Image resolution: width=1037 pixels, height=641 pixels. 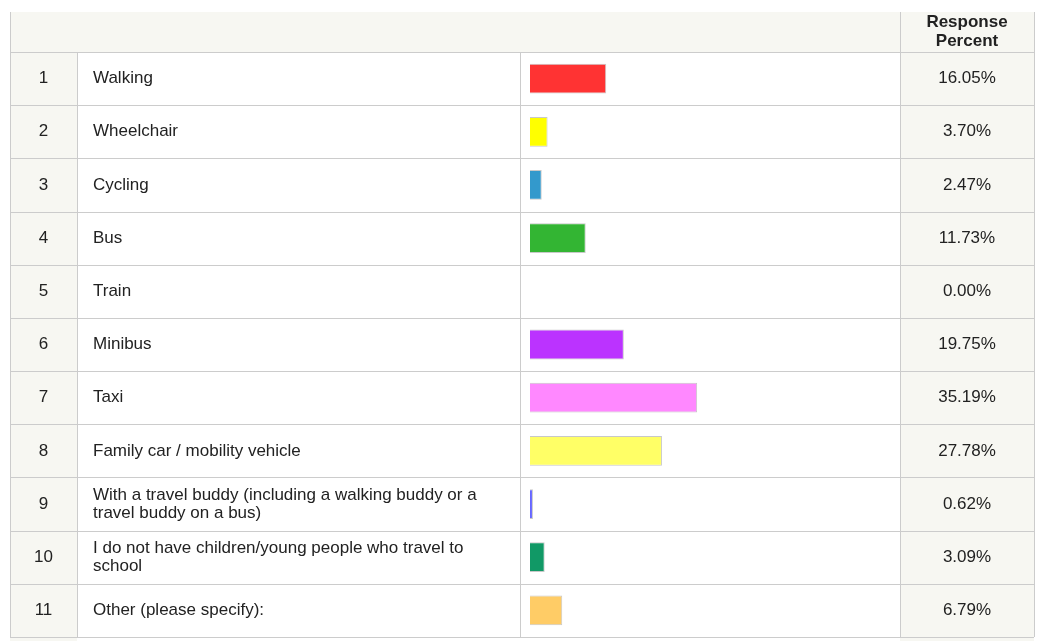 What do you see at coordinates (123, 78) in the screenshot?
I see `y-tick-label: Walking` at bounding box center [123, 78].